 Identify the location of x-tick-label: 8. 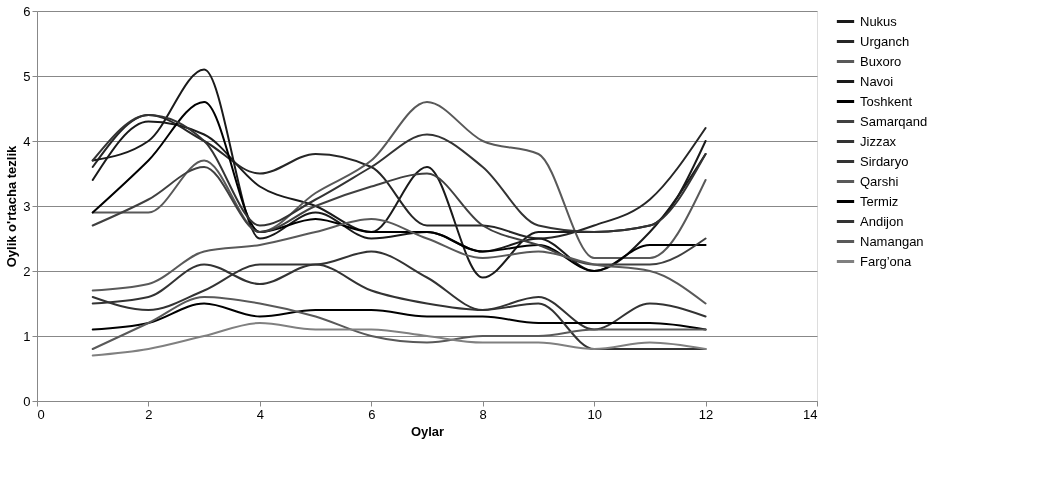
(483, 414).